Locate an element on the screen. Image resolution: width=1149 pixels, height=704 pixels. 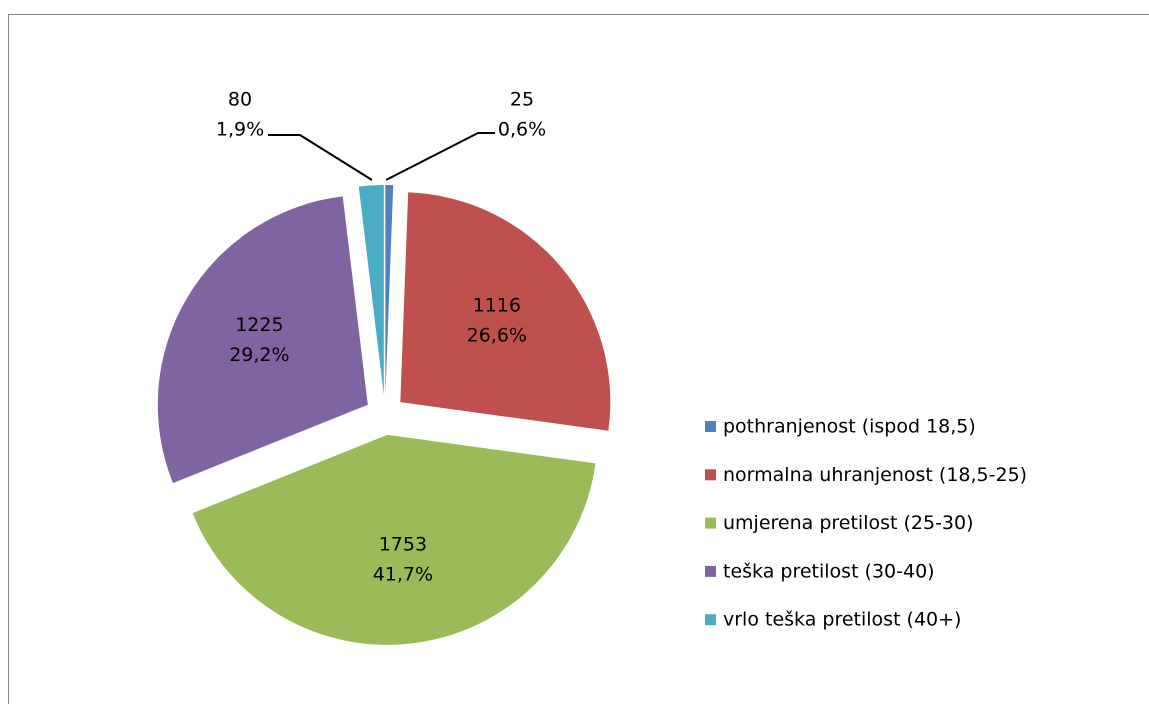
legend-label: teška pretilost (30-40) is located at coordinates (829, 571).